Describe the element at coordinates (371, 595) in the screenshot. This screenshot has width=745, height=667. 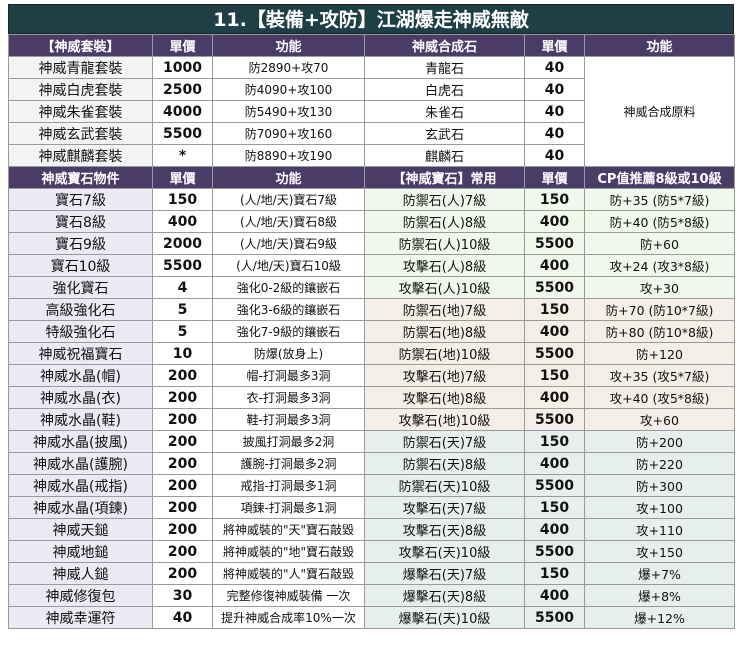
I see `table-row: 神威修復包 30 完整修復神威裝備 一次 爆擊石(天)8級 400 爆+8%` at that location.